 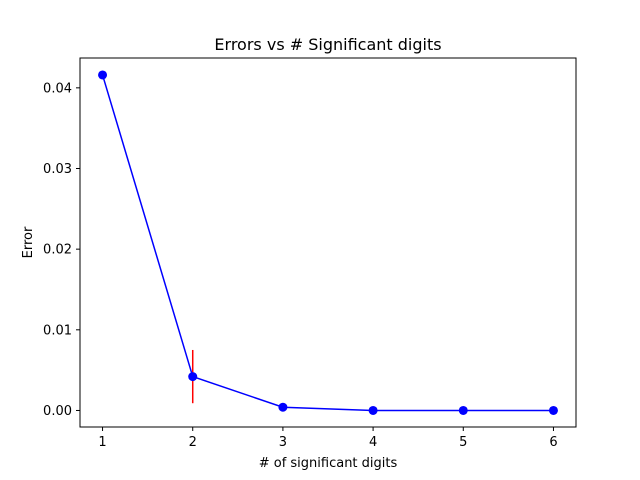 I want to click on y-tick-label: 0.00, so click(x=57, y=411).